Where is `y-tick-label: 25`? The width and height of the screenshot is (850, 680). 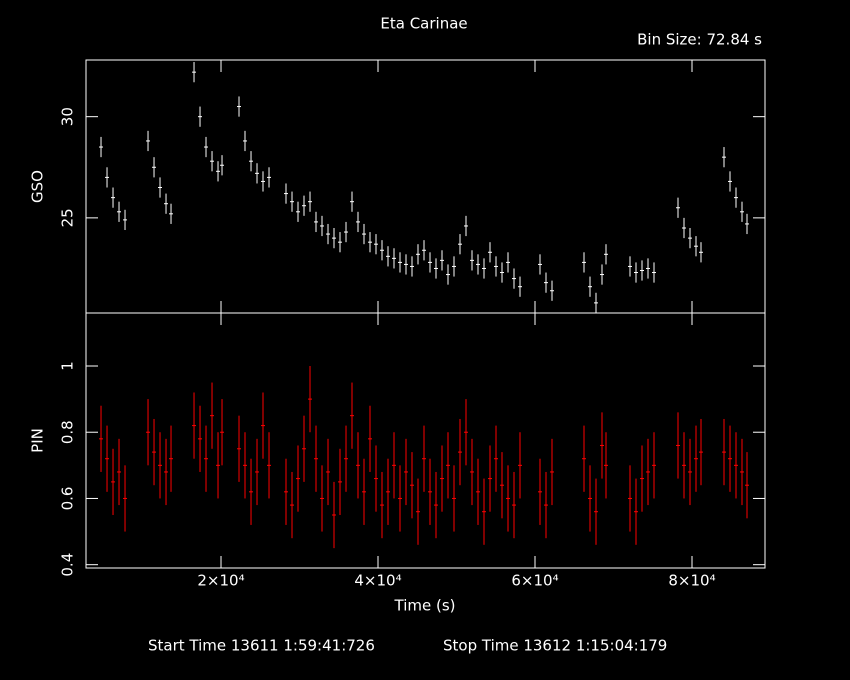 y-tick-label: 25 is located at coordinates (68, 217).